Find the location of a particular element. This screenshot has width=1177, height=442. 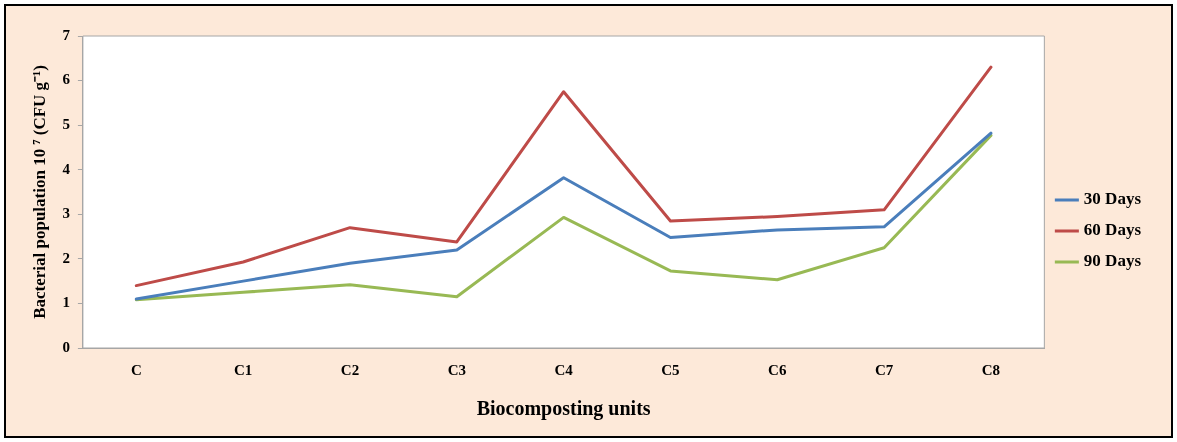

y-tick-label: 7 is located at coordinates (66, 34).